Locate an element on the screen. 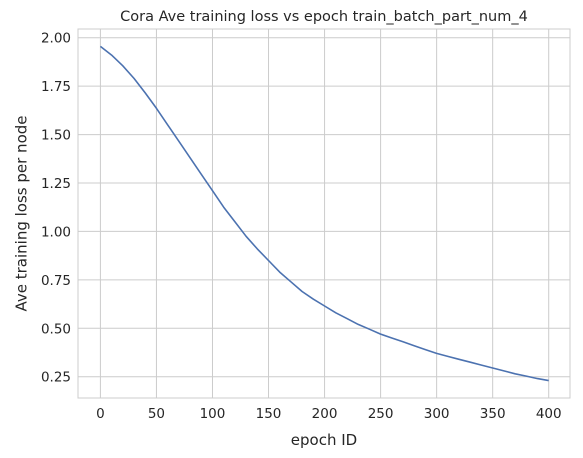 This screenshot has width=583, height=458. y-tick-label: 0.25 is located at coordinates (56, 378).